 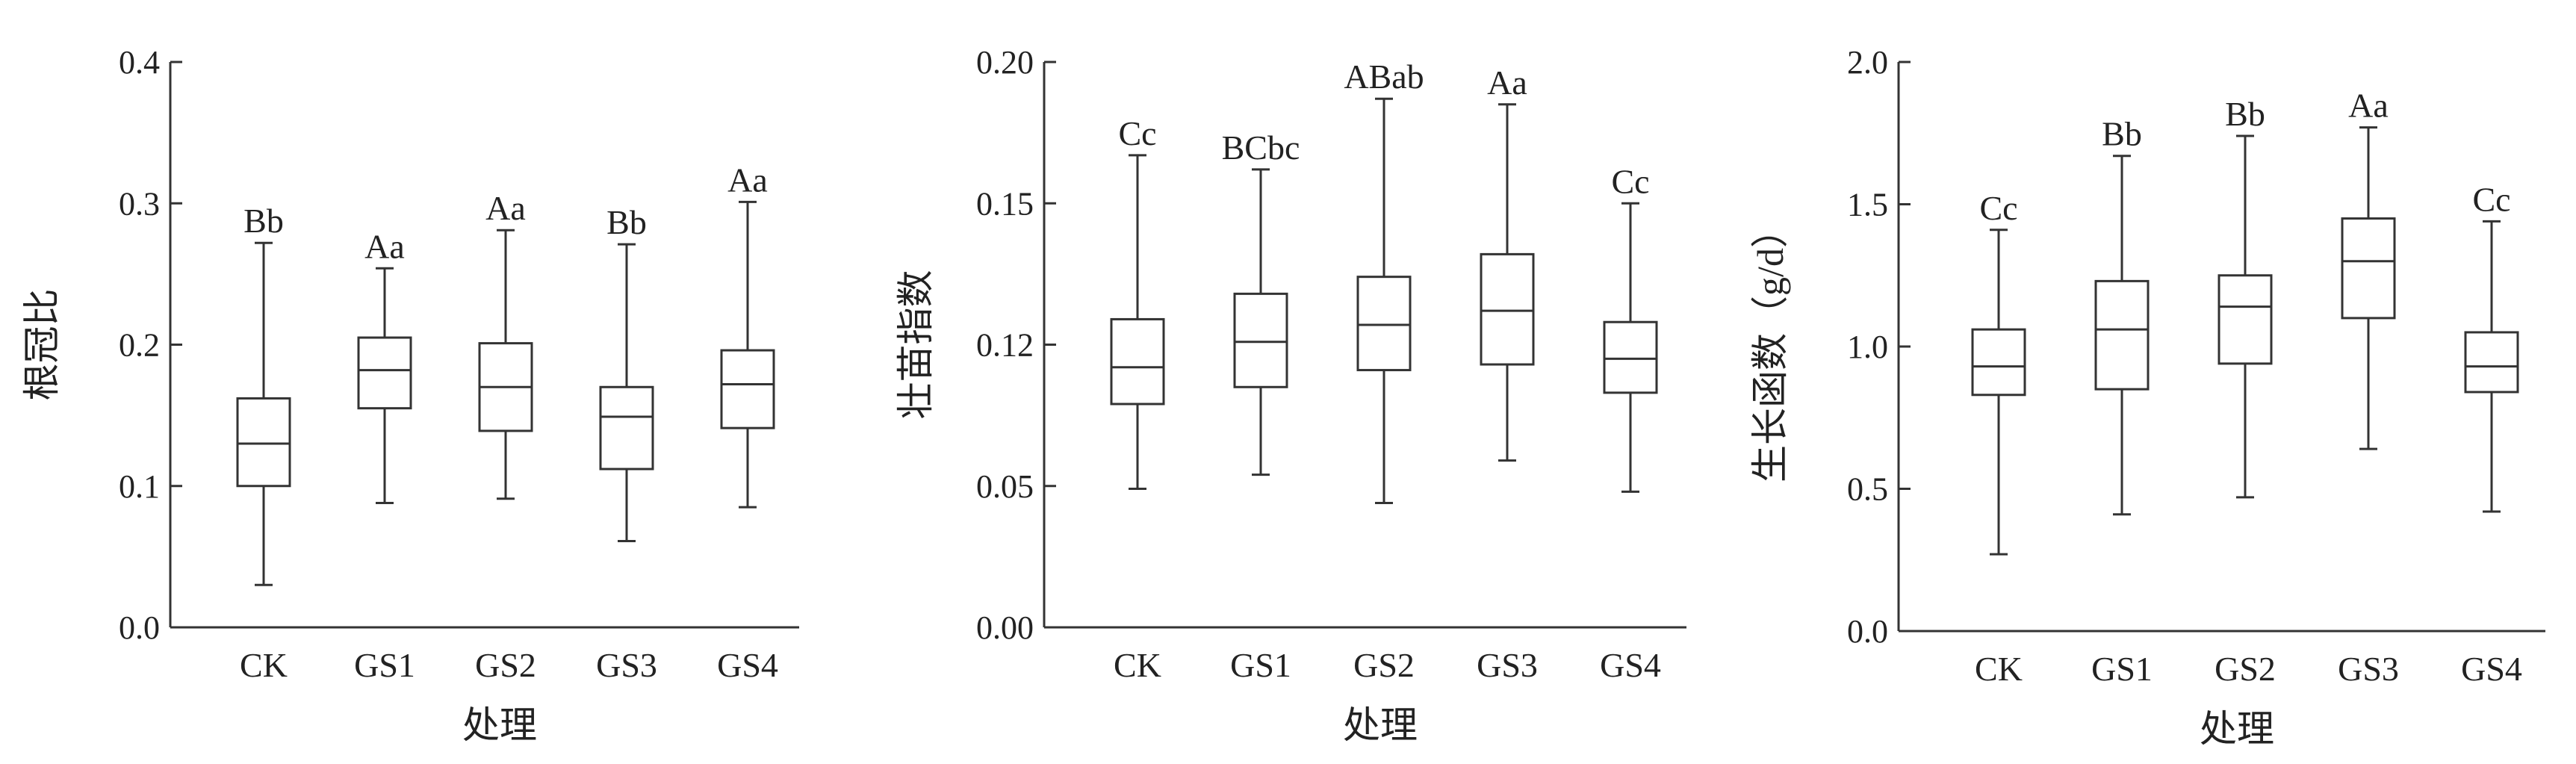 I want to click on box-gs1: BCbc, so click(x=1261, y=302).